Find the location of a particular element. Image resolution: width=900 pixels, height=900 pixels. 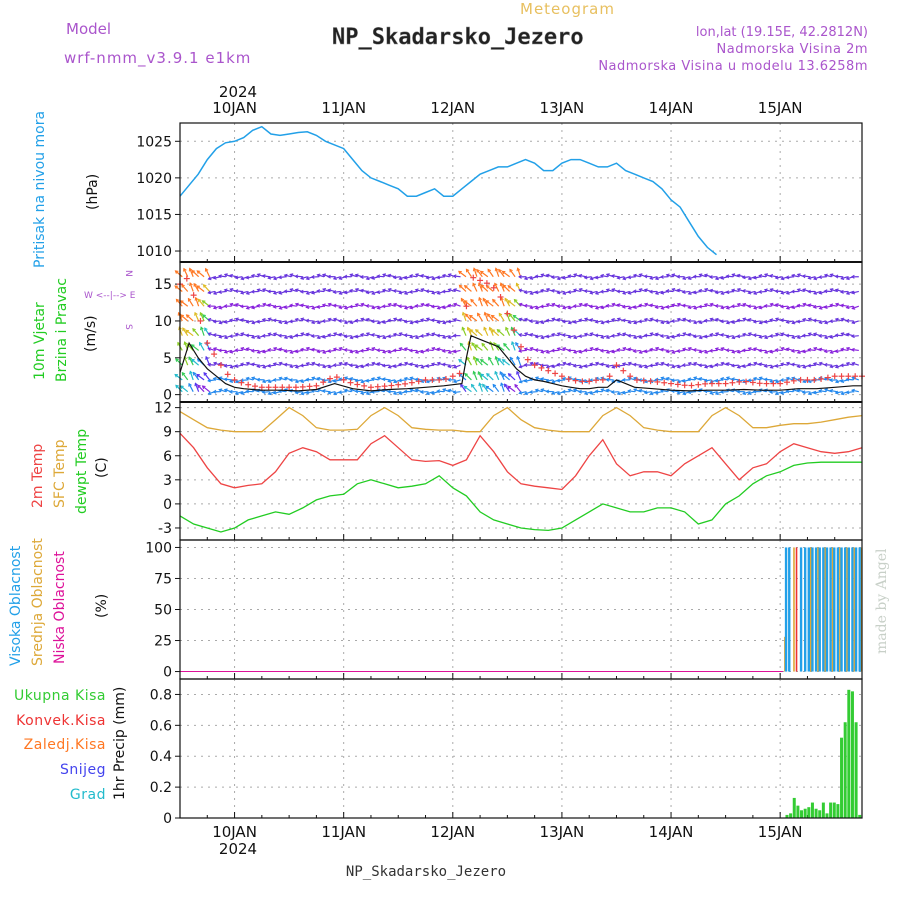

bottom-day-label: 13JAN is located at coordinates (562, 832).